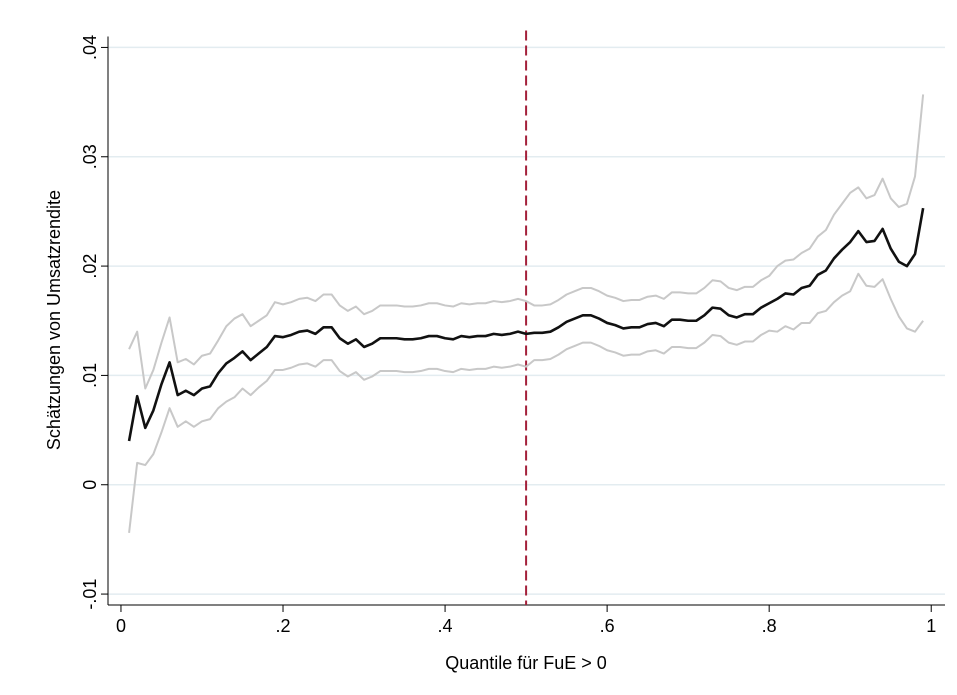  Describe the element at coordinates (90, 594) in the screenshot. I see `y-tick-label: -.01` at that location.